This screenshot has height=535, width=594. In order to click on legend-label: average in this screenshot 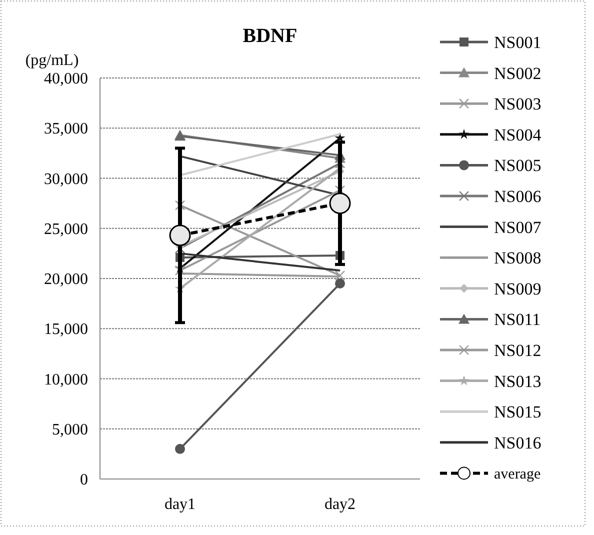, I will do `click(517, 474)`.